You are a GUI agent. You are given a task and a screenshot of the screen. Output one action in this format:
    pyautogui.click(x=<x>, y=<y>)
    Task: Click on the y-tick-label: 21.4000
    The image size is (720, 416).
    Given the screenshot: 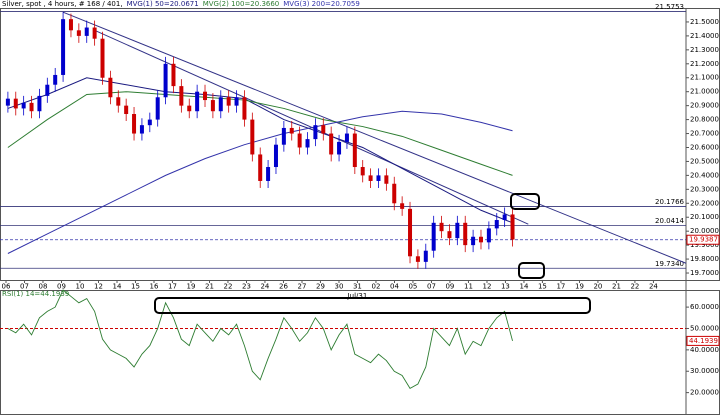 What is the action you would take?
    pyautogui.click(x=704, y=36)
    